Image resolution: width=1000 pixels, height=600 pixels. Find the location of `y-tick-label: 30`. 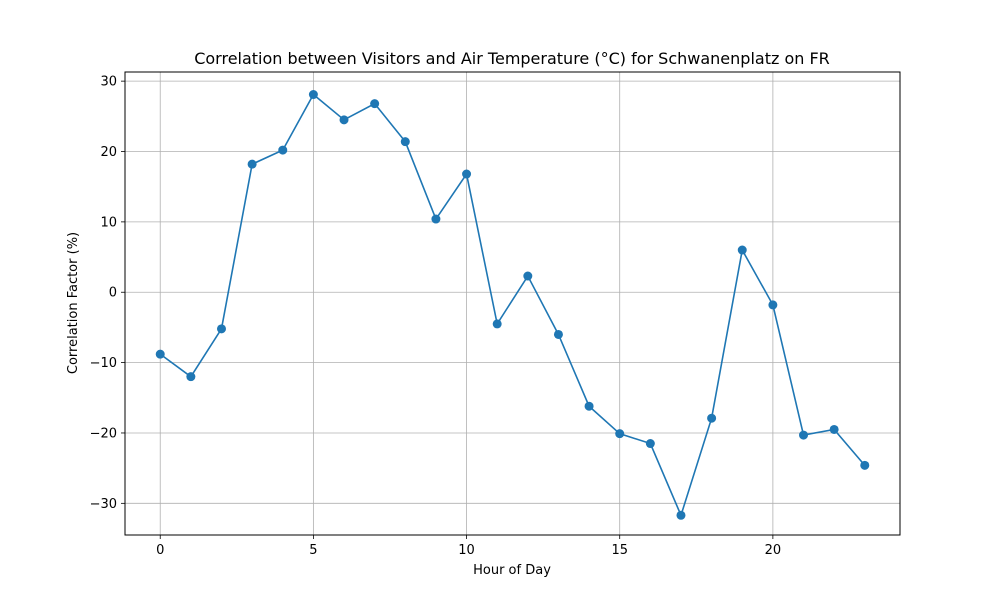

y-tick-label: 30 is located at coordinates (108, 82).